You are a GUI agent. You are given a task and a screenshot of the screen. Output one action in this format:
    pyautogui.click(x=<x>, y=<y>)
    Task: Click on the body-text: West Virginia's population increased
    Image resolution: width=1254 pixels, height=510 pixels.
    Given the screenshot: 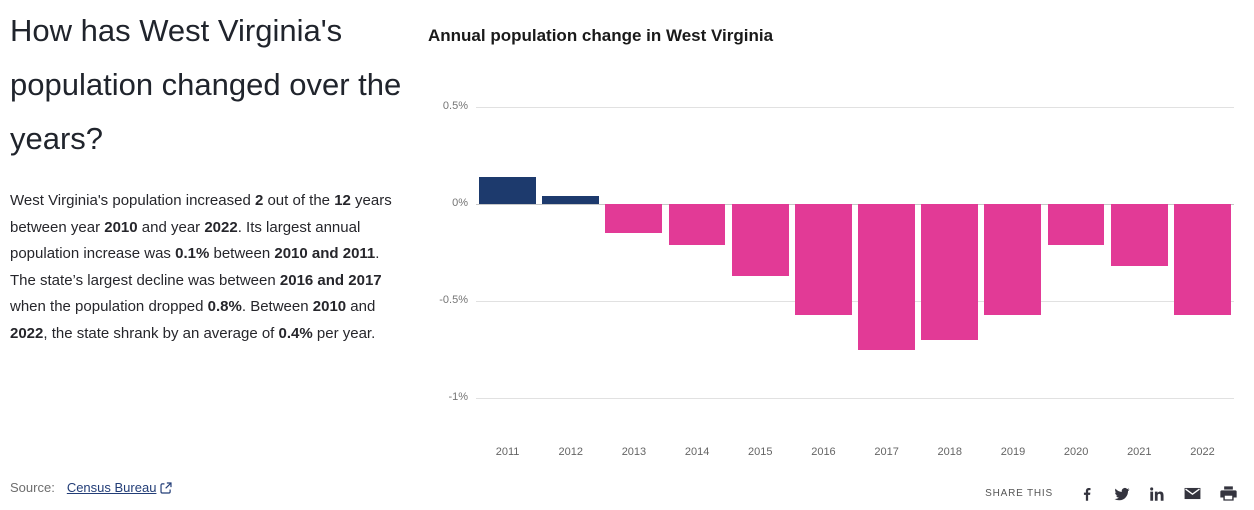 What is the action you would take?
    pyautogui.click(x=132, y=200)
    